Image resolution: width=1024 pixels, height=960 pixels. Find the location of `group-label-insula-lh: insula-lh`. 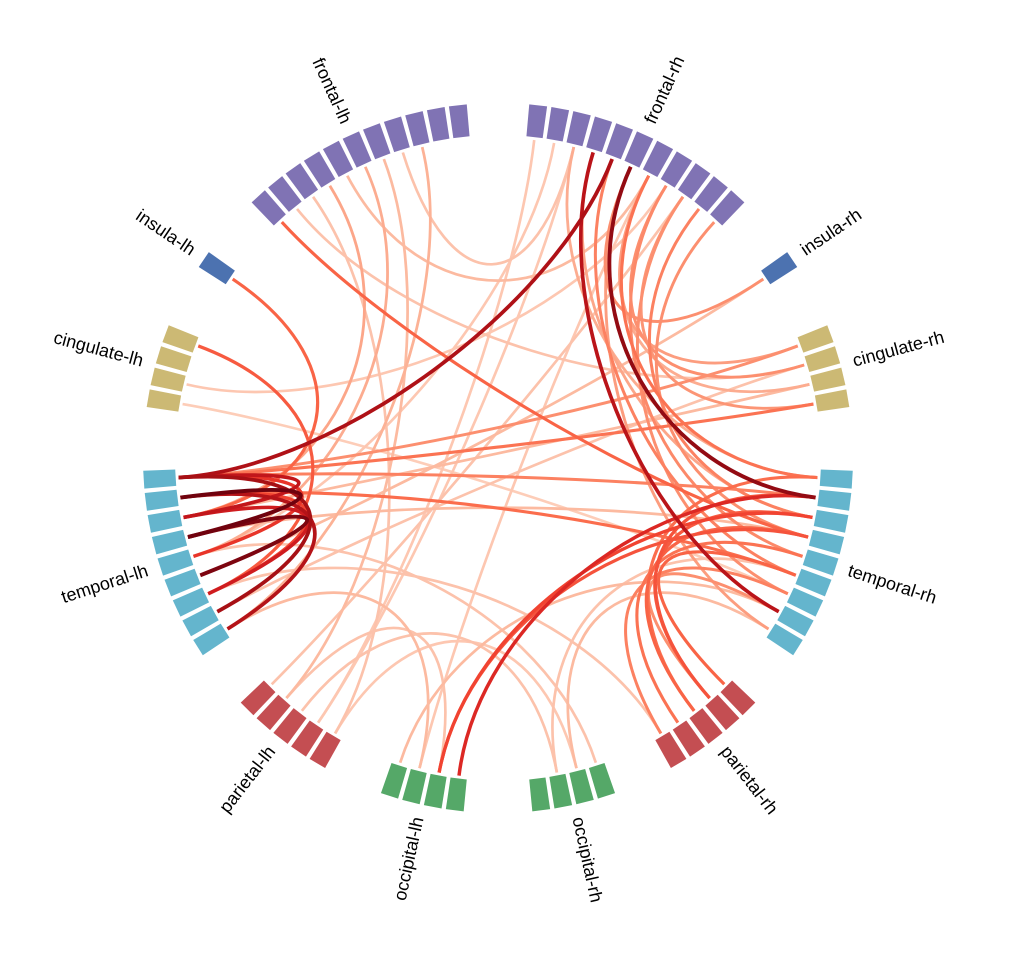

group-label-insula-lh: insula-lh is located at coordinates (165, 232).